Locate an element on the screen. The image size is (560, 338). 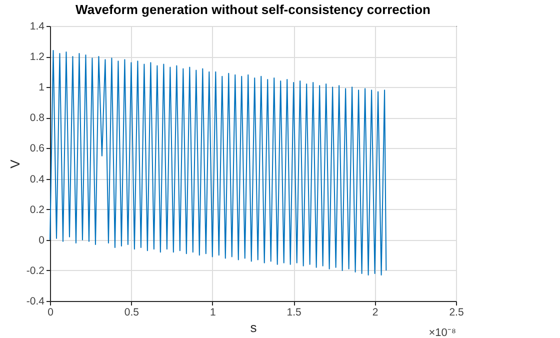
y-tick-label: 0.2 is located at coordinates (37, 210).